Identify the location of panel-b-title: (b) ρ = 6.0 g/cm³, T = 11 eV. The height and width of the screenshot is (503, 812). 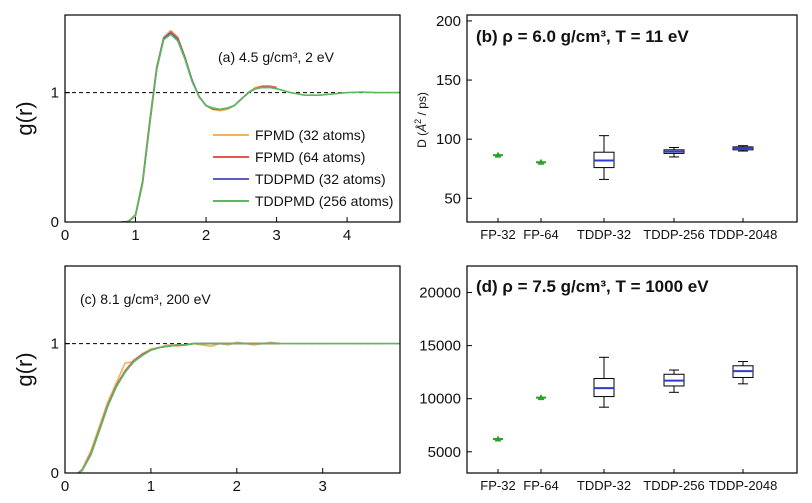
(582, 36).